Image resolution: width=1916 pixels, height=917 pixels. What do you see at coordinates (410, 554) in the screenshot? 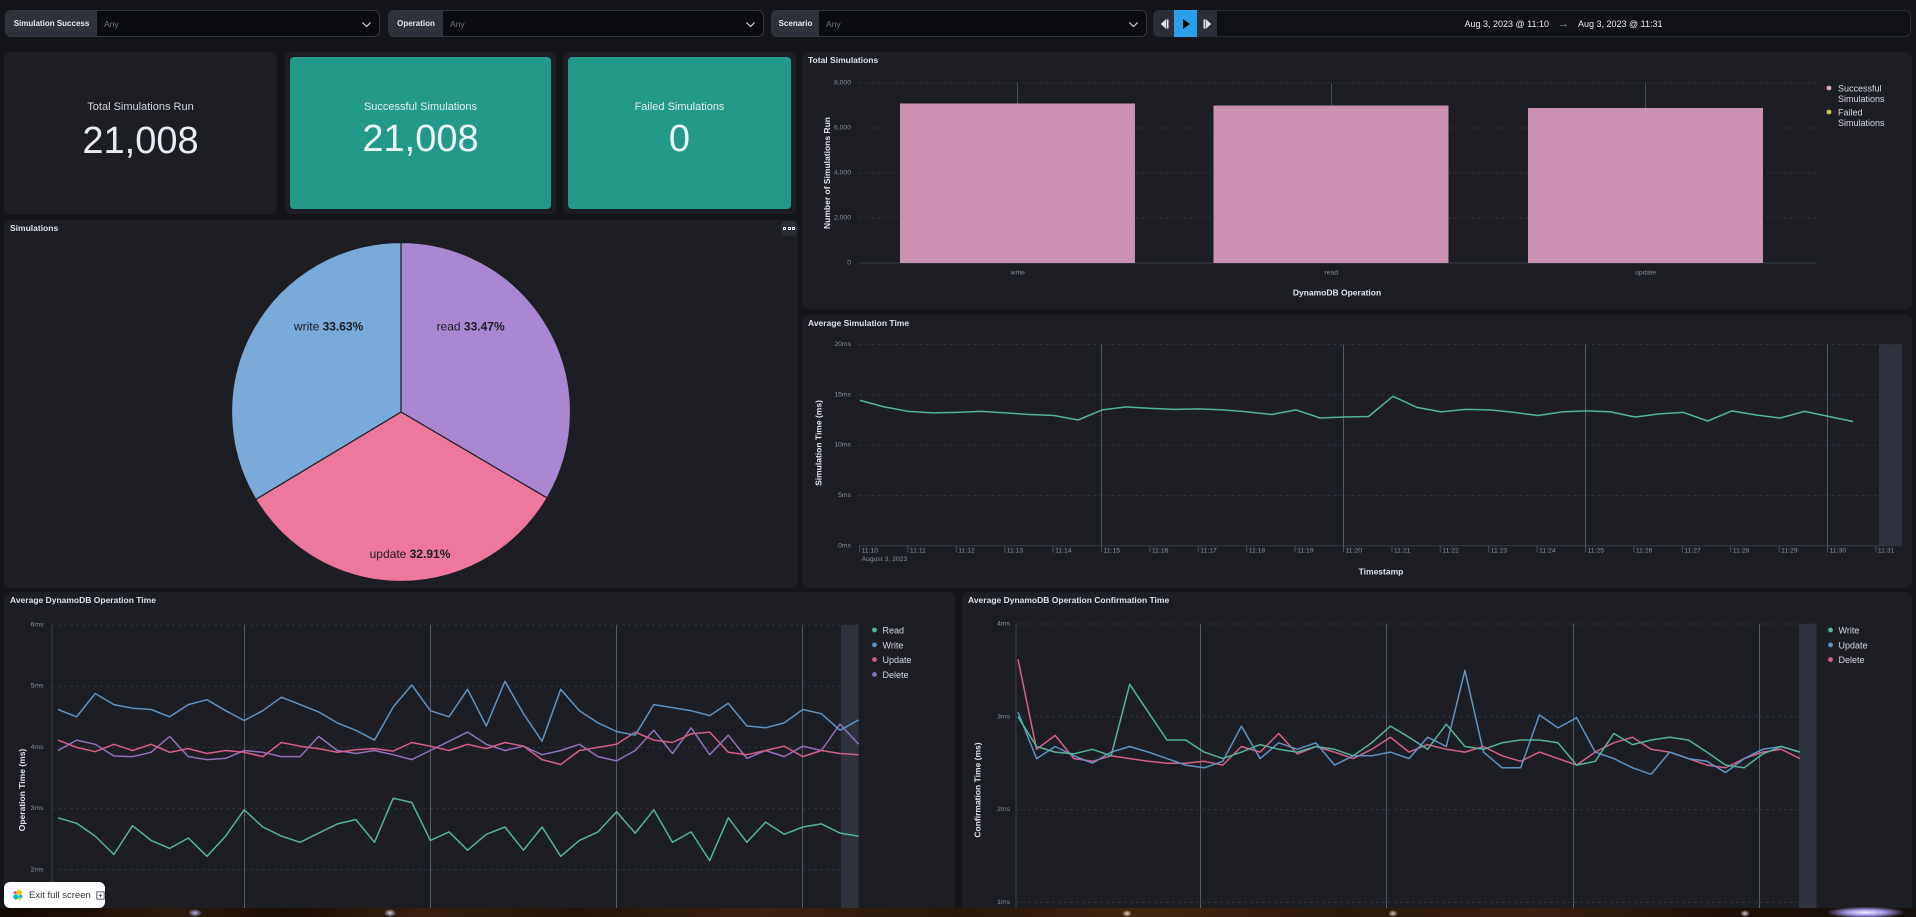
I see `svg-text: update 32.91%` at bounding box center [410, 554].